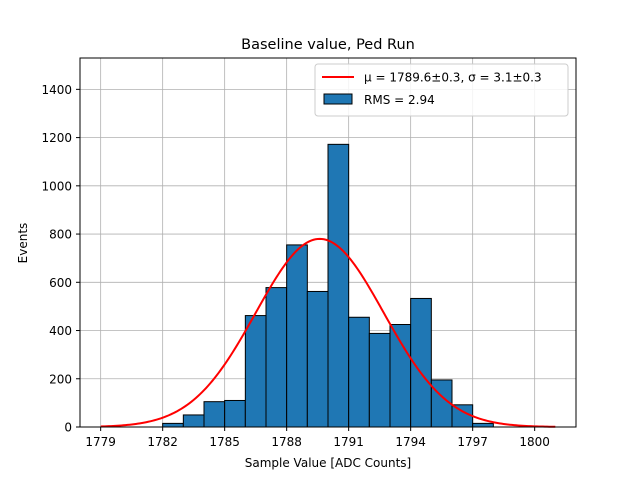 This screenshot has width=640, height=480. What do you see at coordinates (60, 235) in the screenshot?
I see `y-tick-label: 800` at bounding box center [60, 235].